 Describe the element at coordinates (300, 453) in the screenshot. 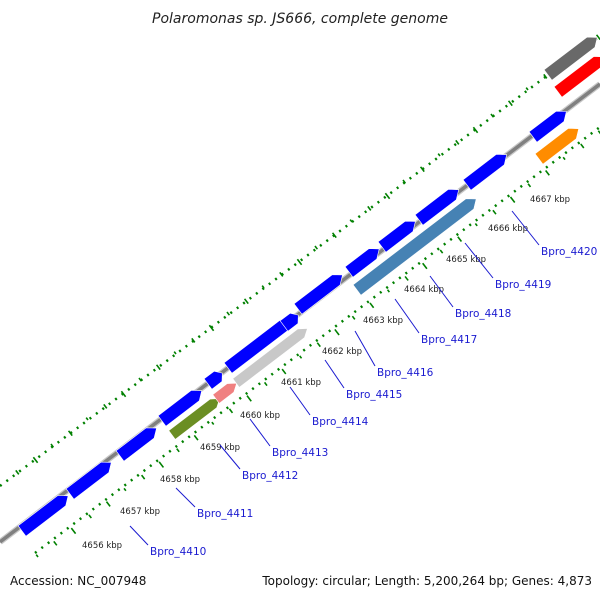

I see `gene-label: Bpro_4413` at that location.